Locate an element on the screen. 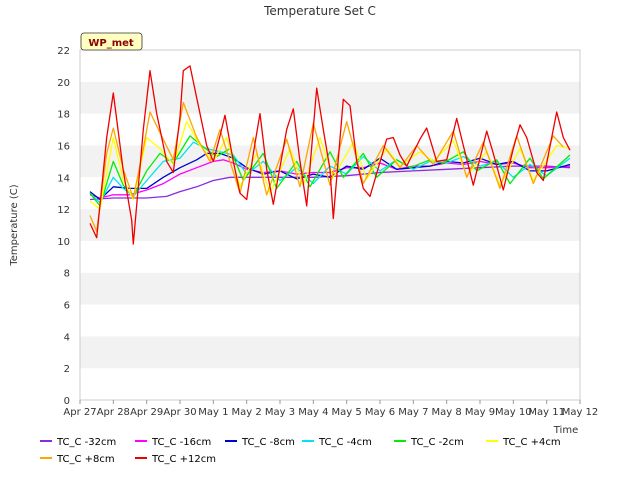 Image resolution: width=640 pixels, height=480 pixels. y-tick-label: 0 is located at coordinates (67, 401).